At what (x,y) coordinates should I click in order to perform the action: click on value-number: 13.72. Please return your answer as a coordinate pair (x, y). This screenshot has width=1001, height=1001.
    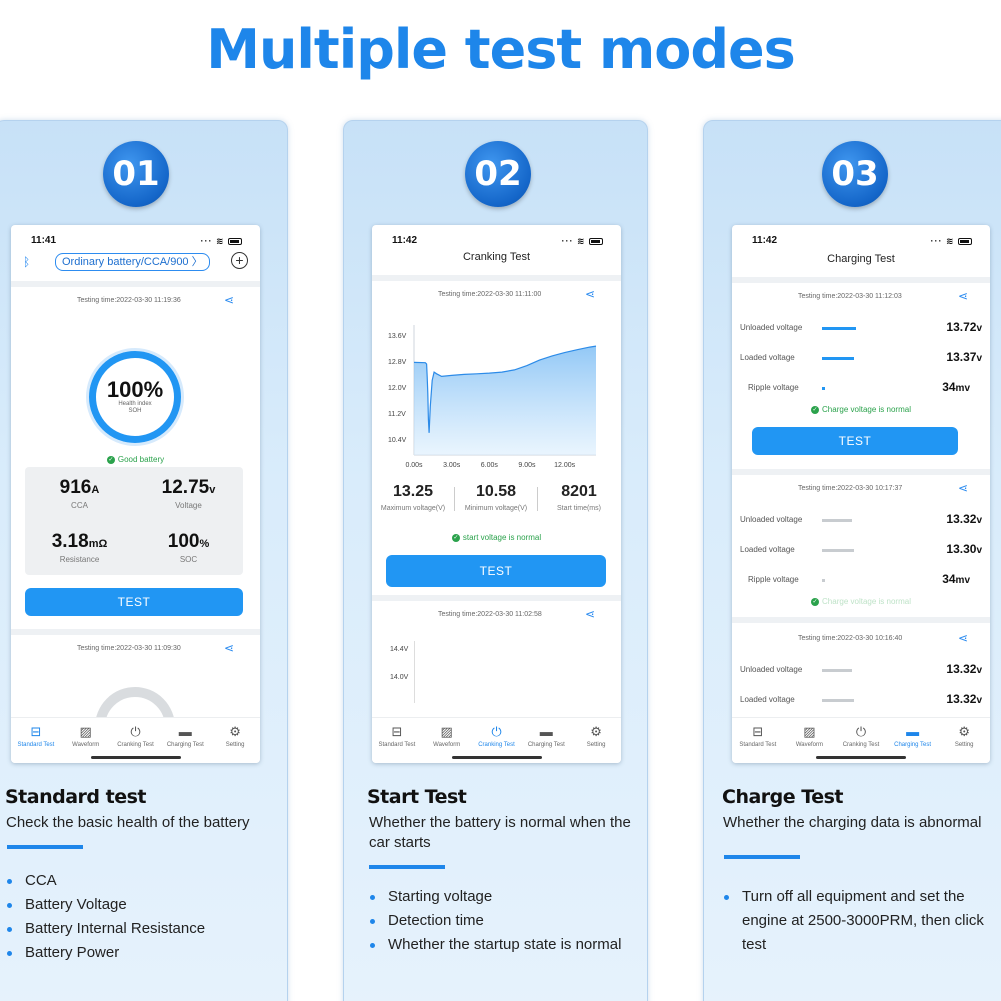
    Looking at the image, I should click on (961, 327).